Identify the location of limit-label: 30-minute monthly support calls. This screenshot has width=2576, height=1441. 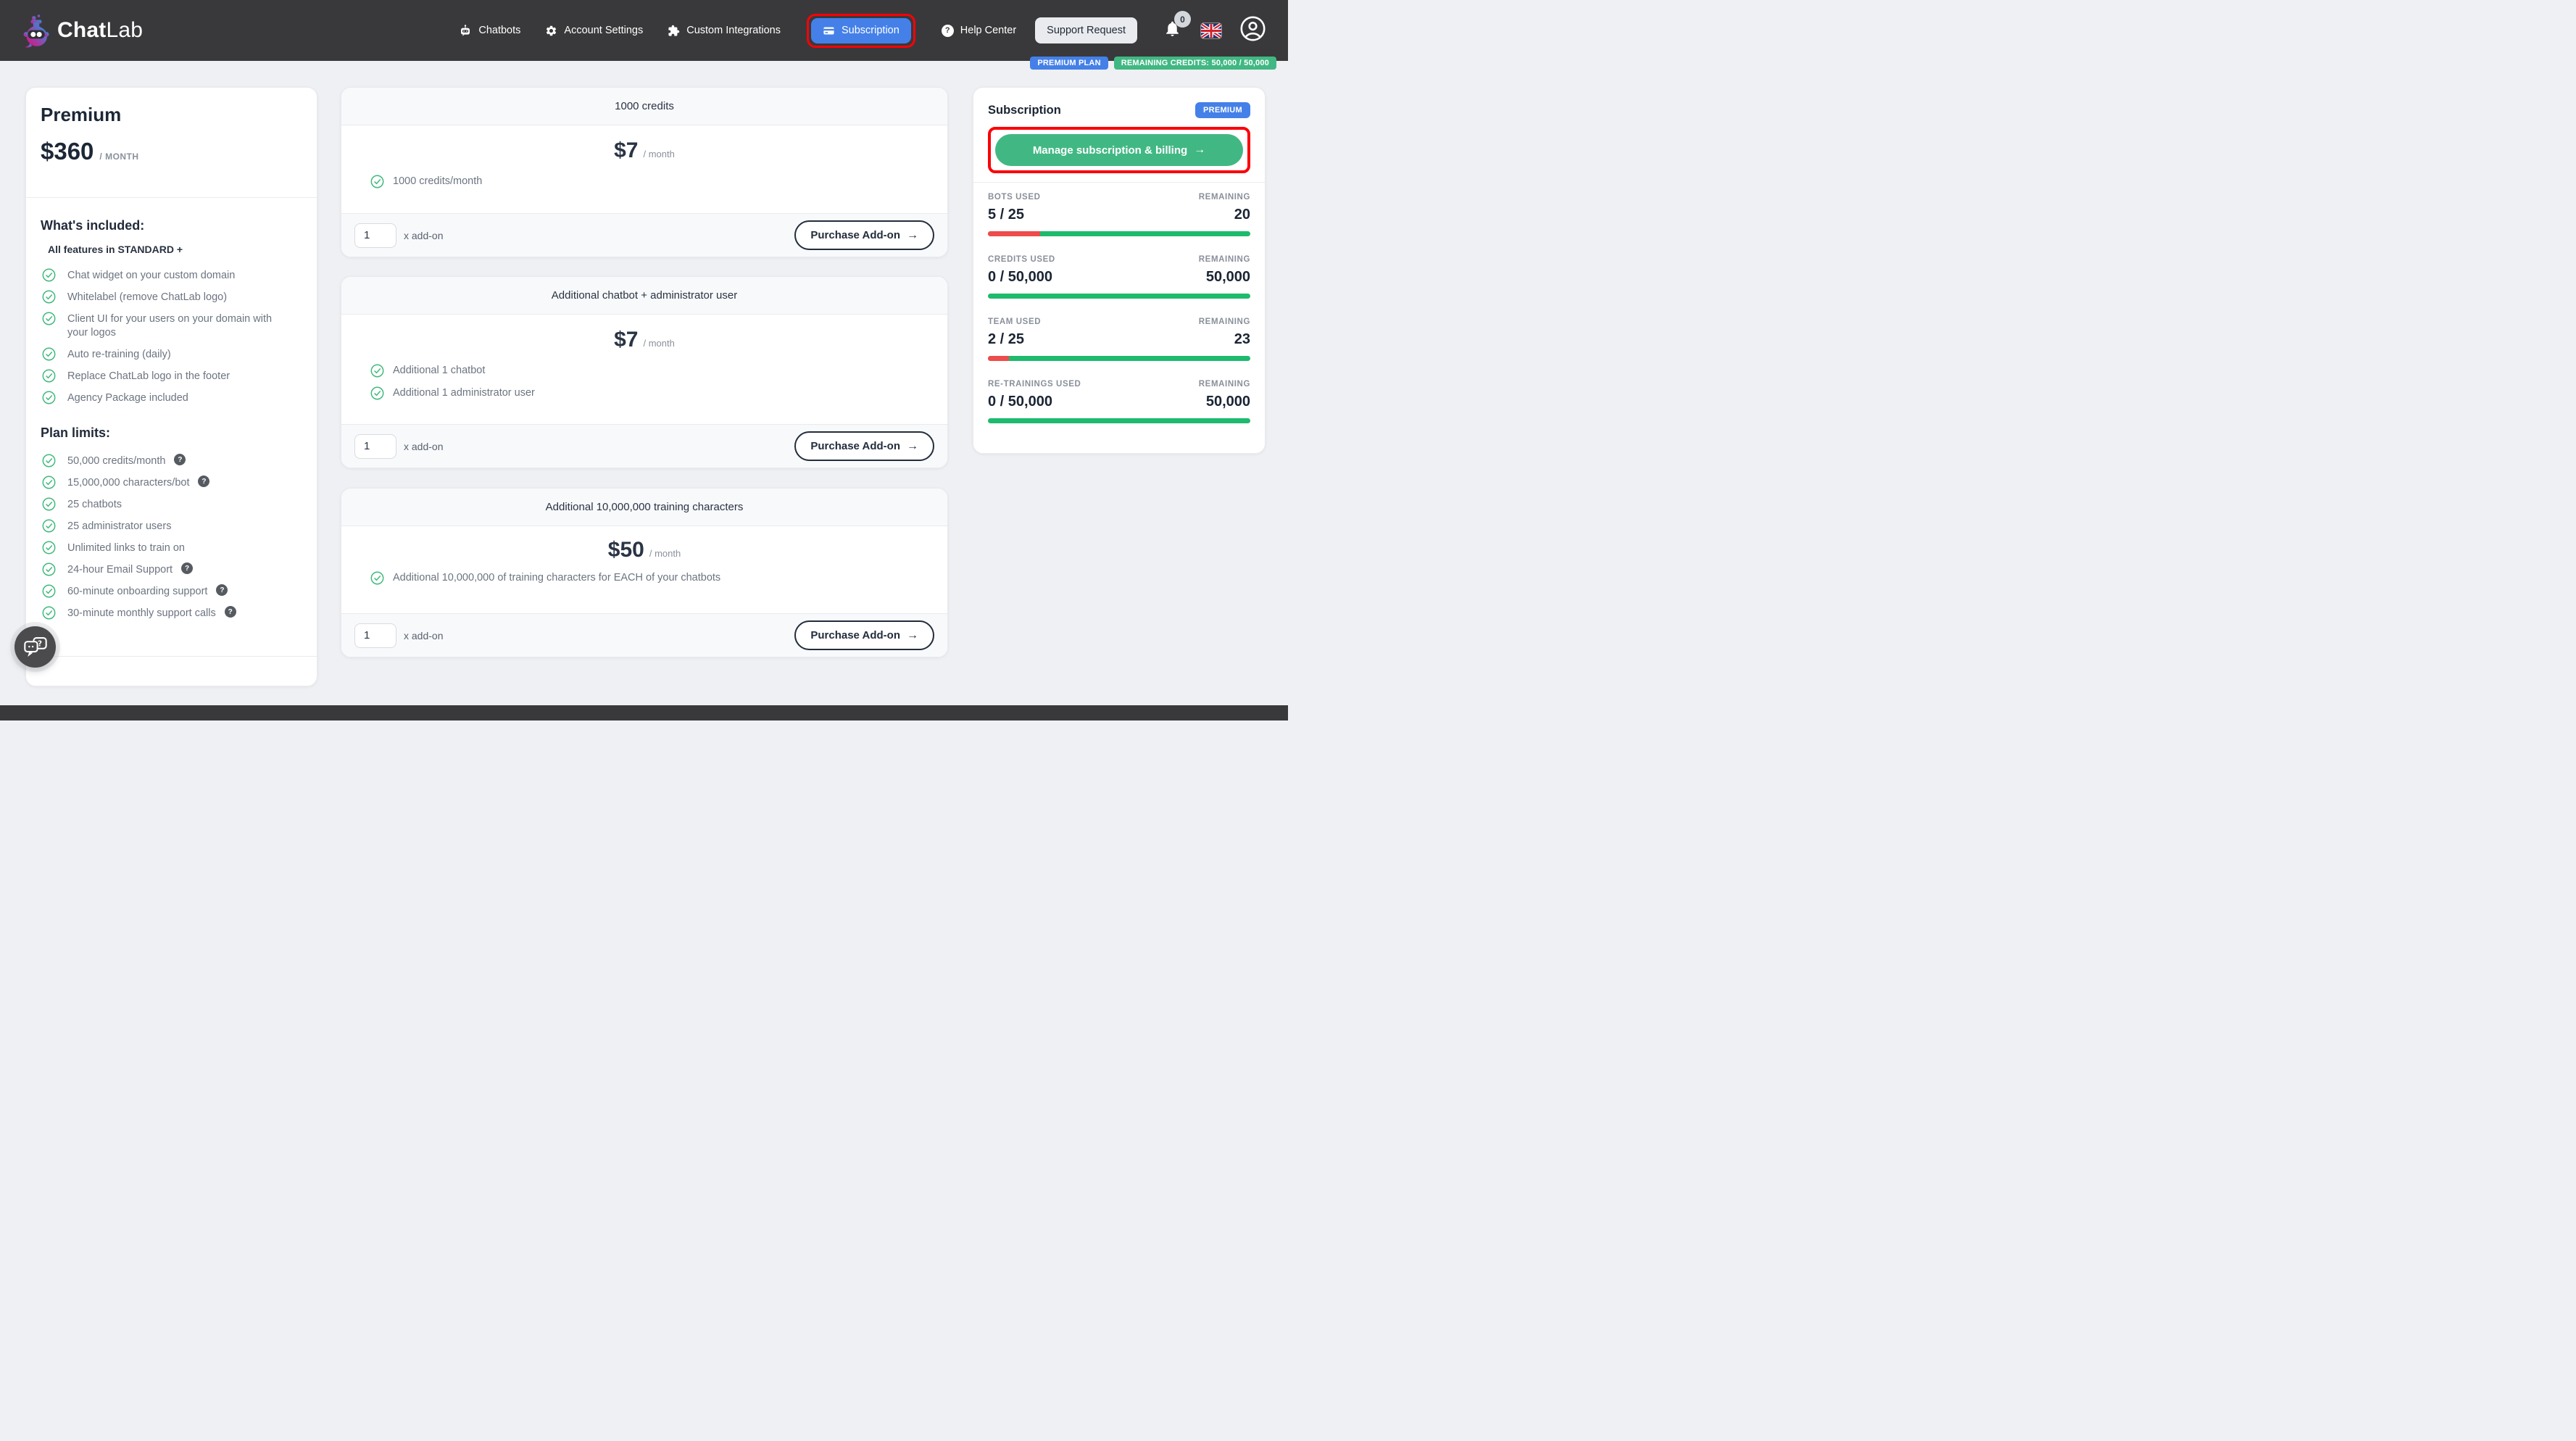
(141, 613).